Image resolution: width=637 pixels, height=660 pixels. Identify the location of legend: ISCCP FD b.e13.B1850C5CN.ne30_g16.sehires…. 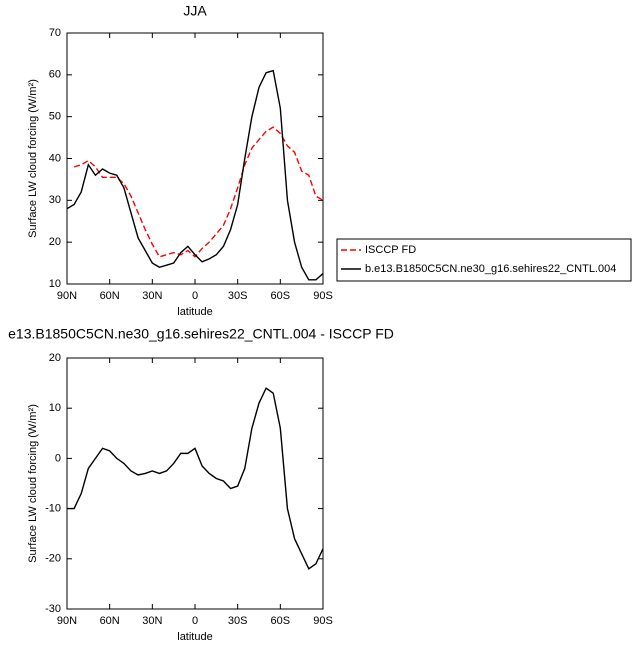
(484, 260).